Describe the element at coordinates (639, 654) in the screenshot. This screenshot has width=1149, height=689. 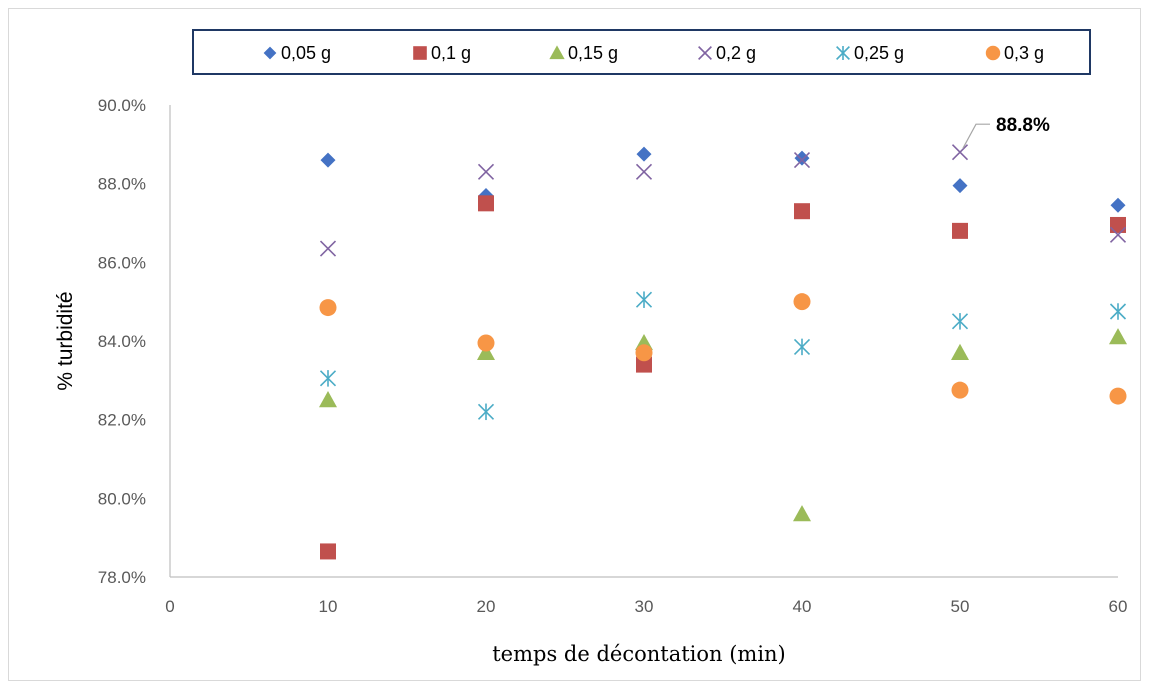
I see `x-axis-title: temps de décontation (min)` at that location.